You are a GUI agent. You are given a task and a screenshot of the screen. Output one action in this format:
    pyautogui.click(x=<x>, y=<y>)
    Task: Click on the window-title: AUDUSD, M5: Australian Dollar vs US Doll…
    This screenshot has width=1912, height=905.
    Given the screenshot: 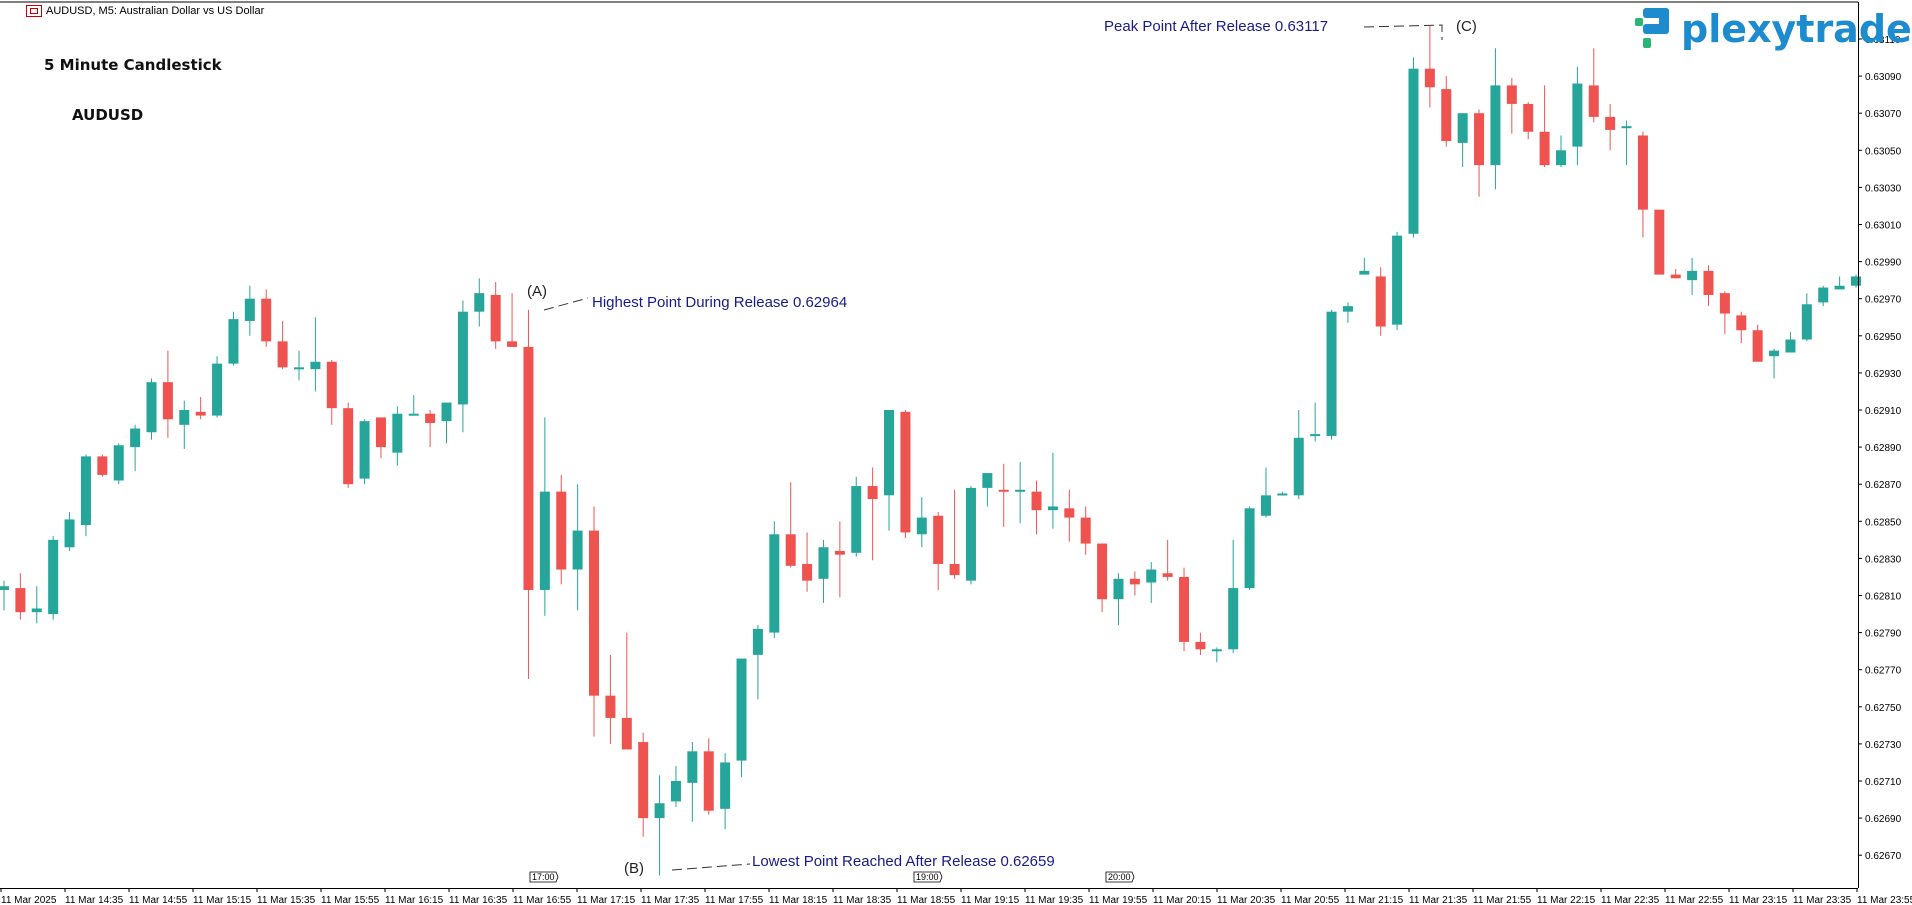 What is the action you would take?
    pyautogui.click(x=145, y=11)
    